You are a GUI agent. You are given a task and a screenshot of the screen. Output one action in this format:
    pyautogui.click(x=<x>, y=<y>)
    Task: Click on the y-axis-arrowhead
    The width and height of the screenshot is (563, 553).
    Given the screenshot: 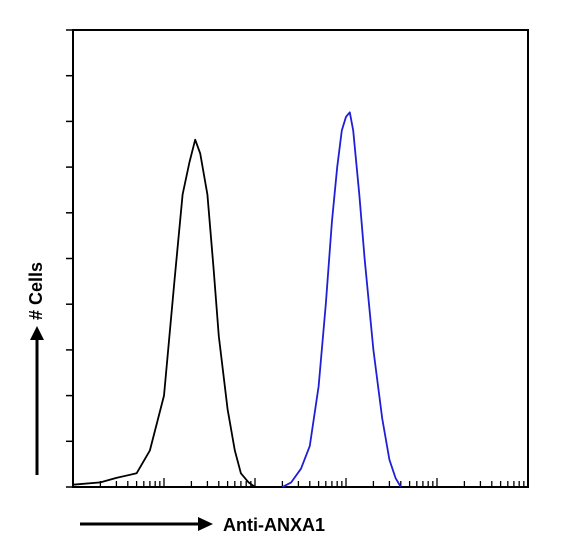 What is the action you would take?
    pyautogui.click(x=37, y=333)
    